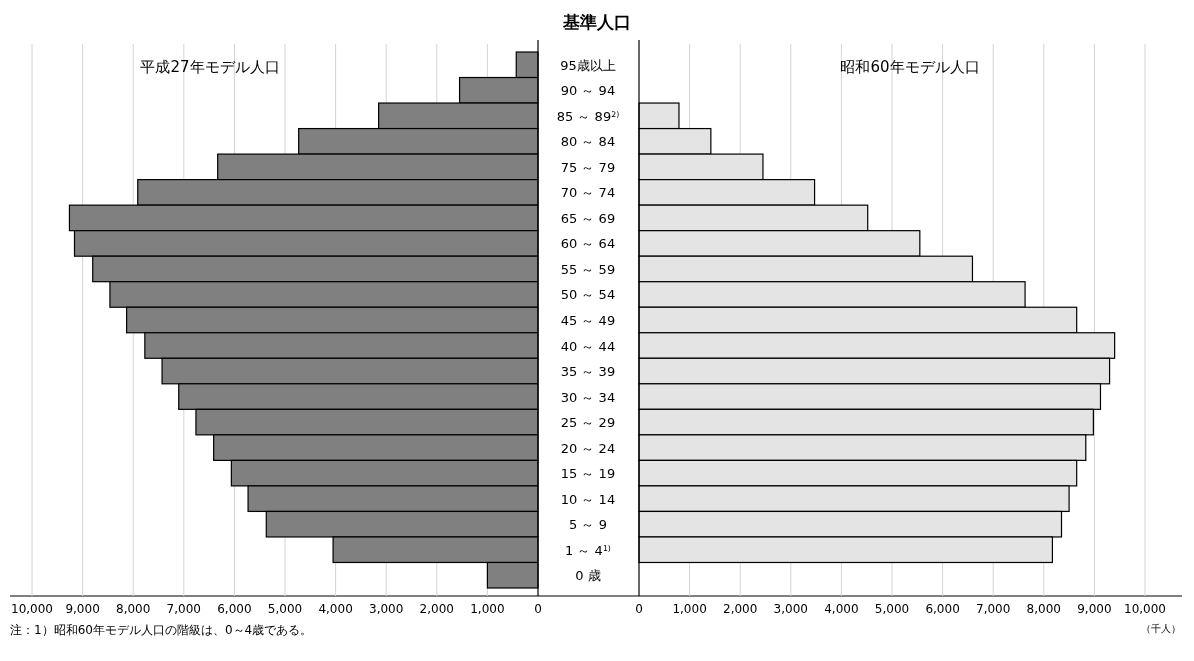 This screenshot has height=661, width=1194. I want to click on y-tick-label: 0 歳, so click(588, 576).